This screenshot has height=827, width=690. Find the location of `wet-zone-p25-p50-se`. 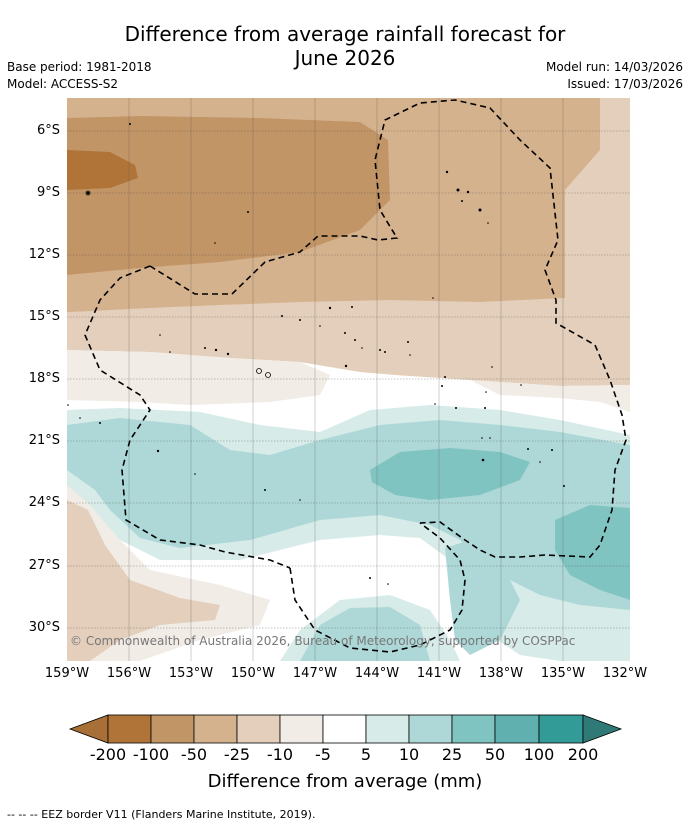

wet-zone-p25-p50-se is located at coordinates (592, 552).